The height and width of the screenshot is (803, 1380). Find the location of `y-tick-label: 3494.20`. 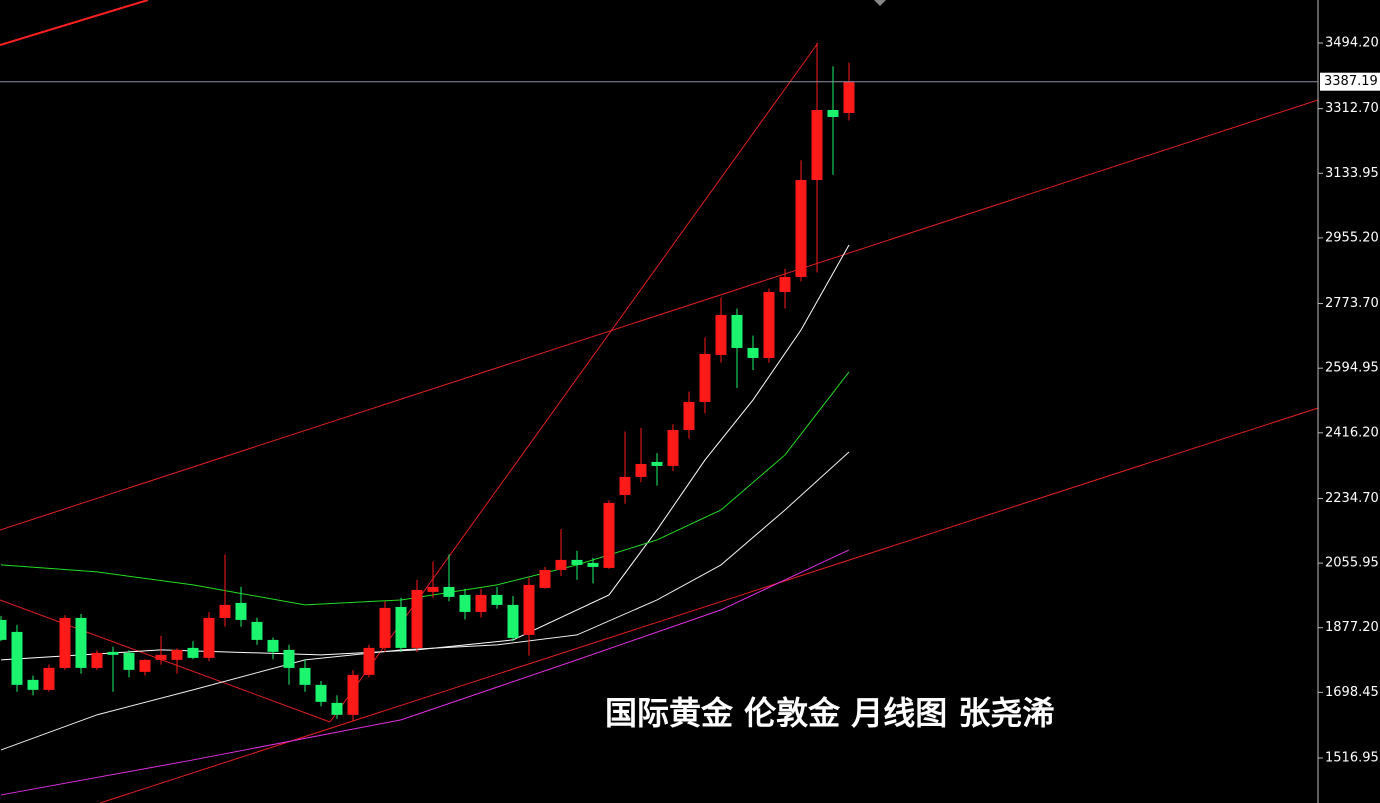

y-tick-label: 3494.20 is located at coordinates (1352, 42).